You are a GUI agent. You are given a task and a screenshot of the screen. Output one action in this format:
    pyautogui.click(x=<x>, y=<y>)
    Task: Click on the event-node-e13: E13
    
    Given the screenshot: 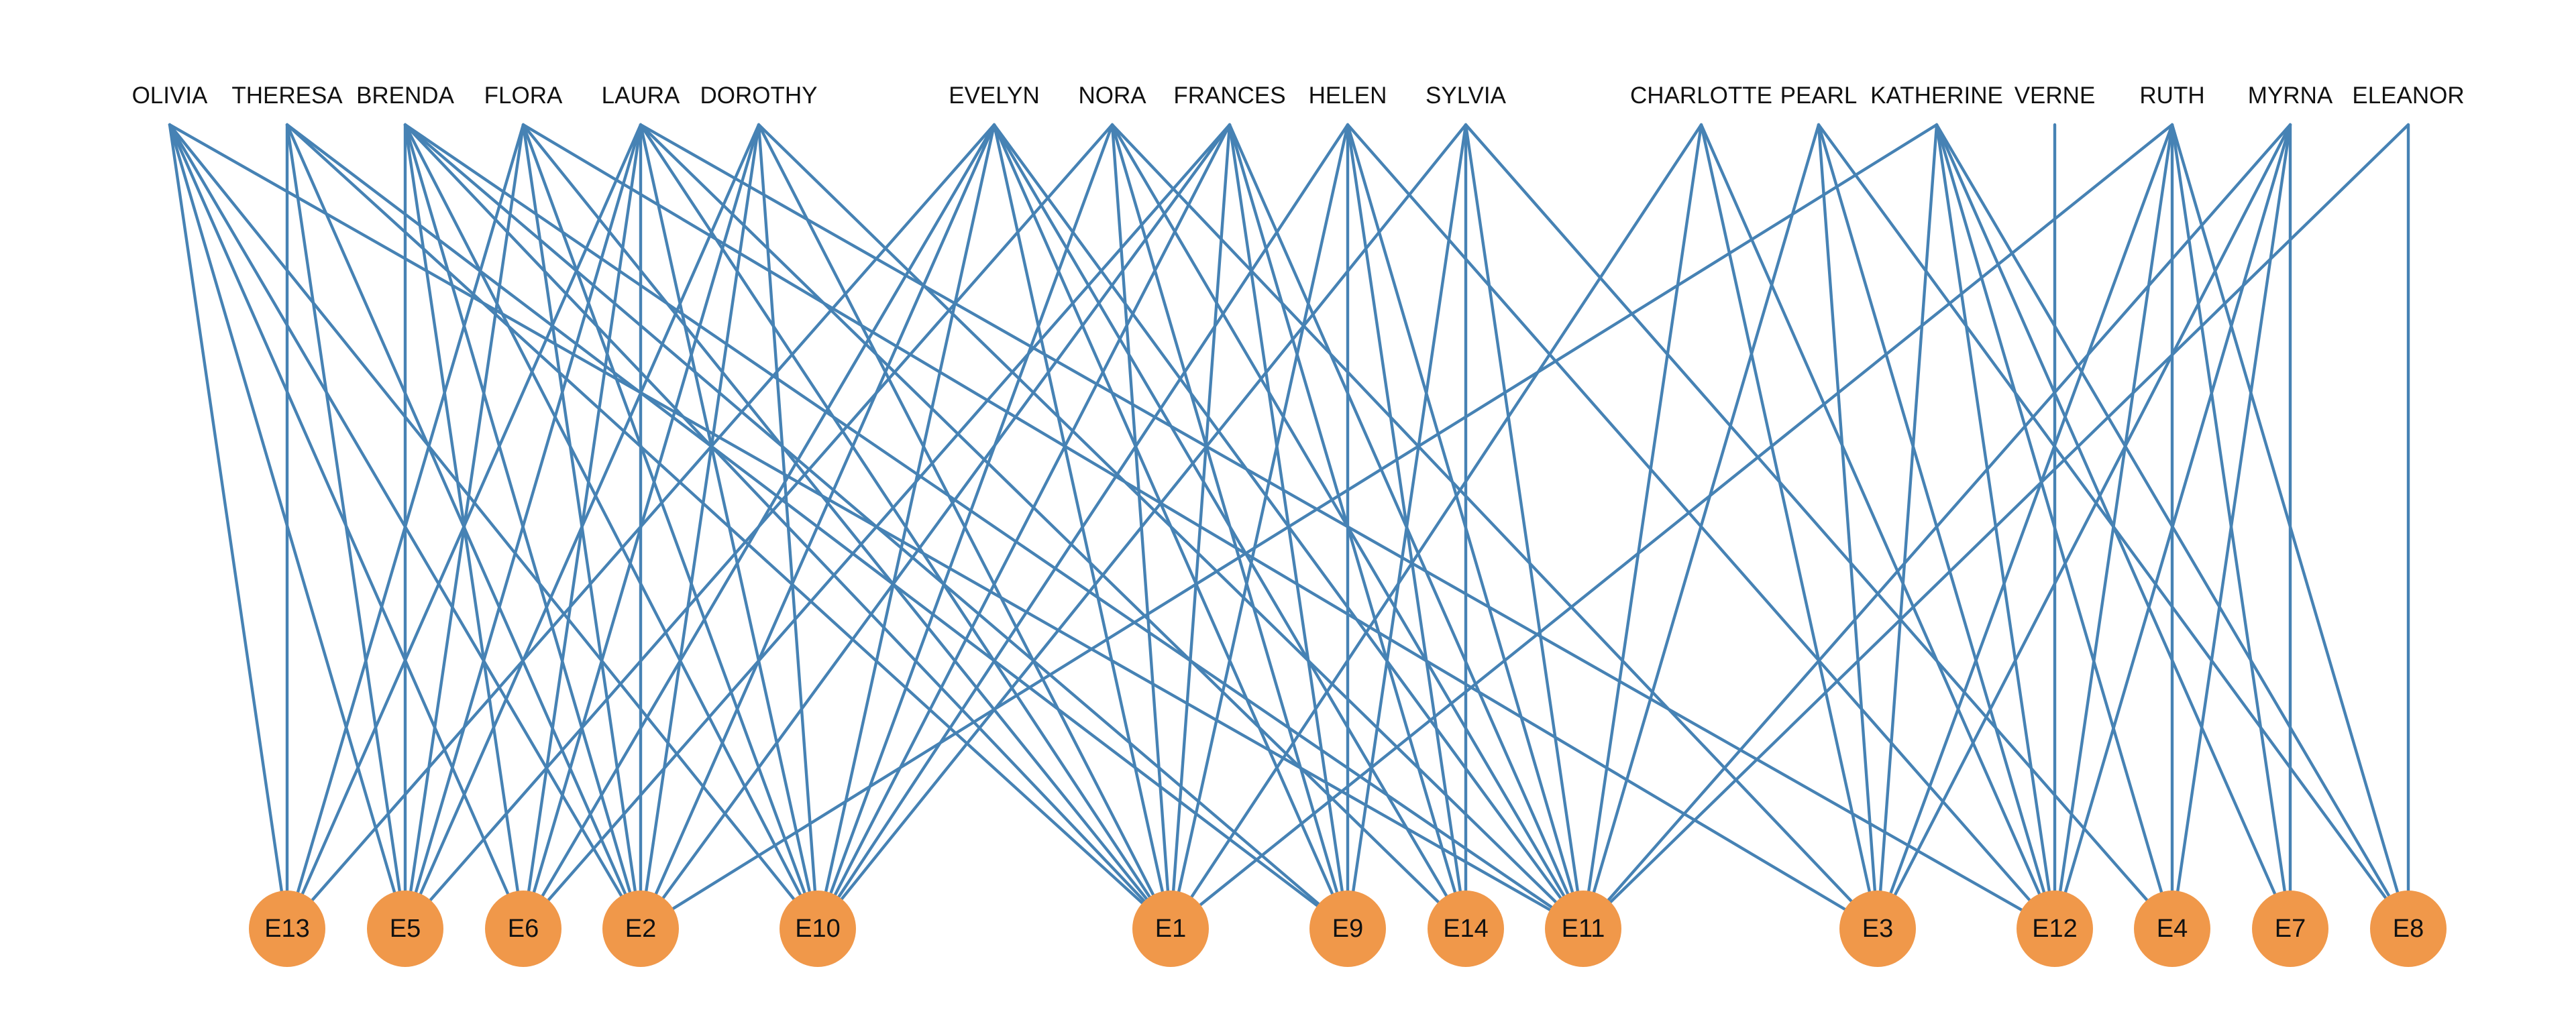 What is the action you would take?
    pyautogui.click(x=287, y=929)
    